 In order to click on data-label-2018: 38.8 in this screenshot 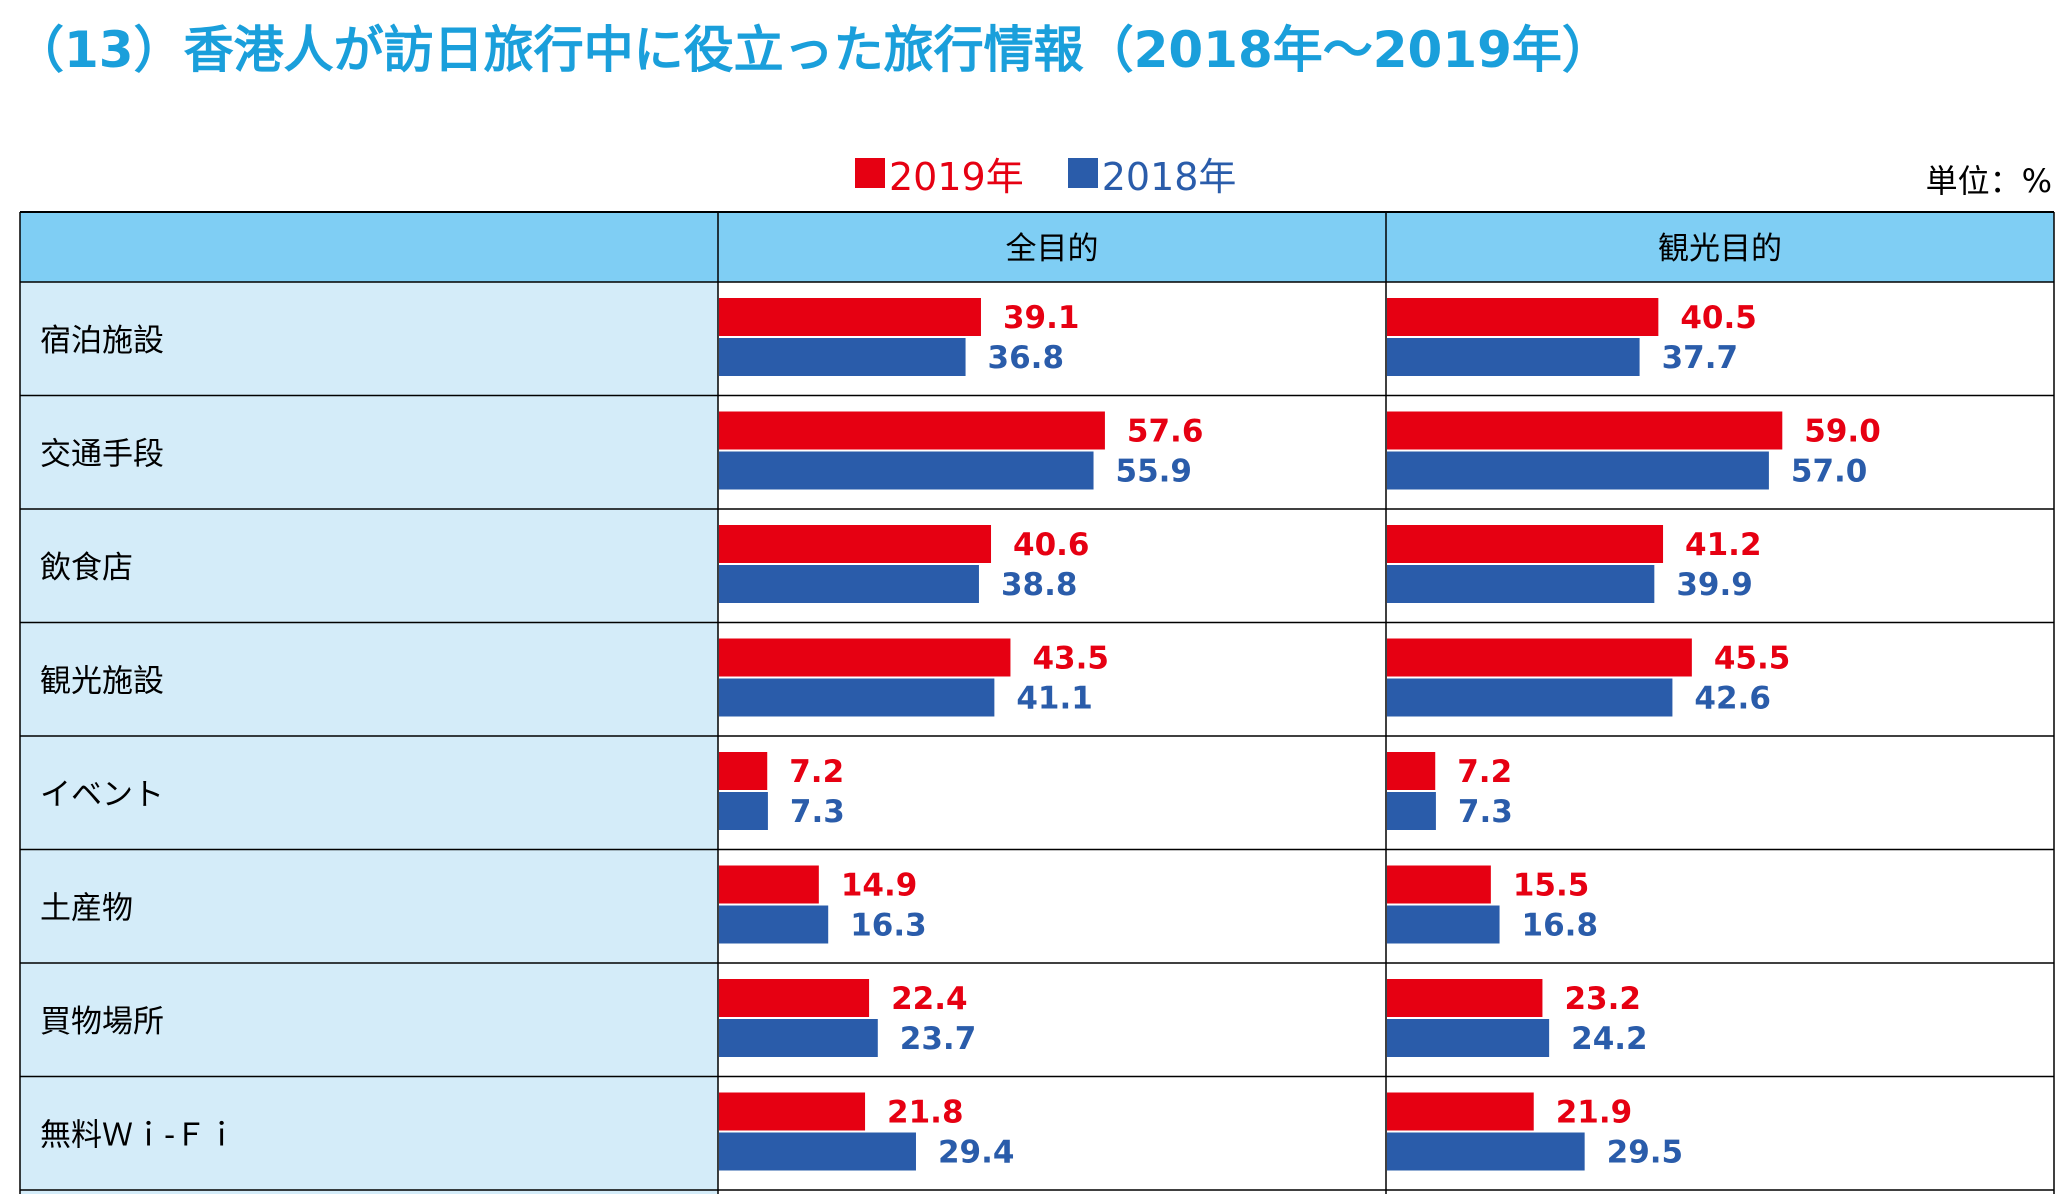, I will do `click(1039, 585)`.